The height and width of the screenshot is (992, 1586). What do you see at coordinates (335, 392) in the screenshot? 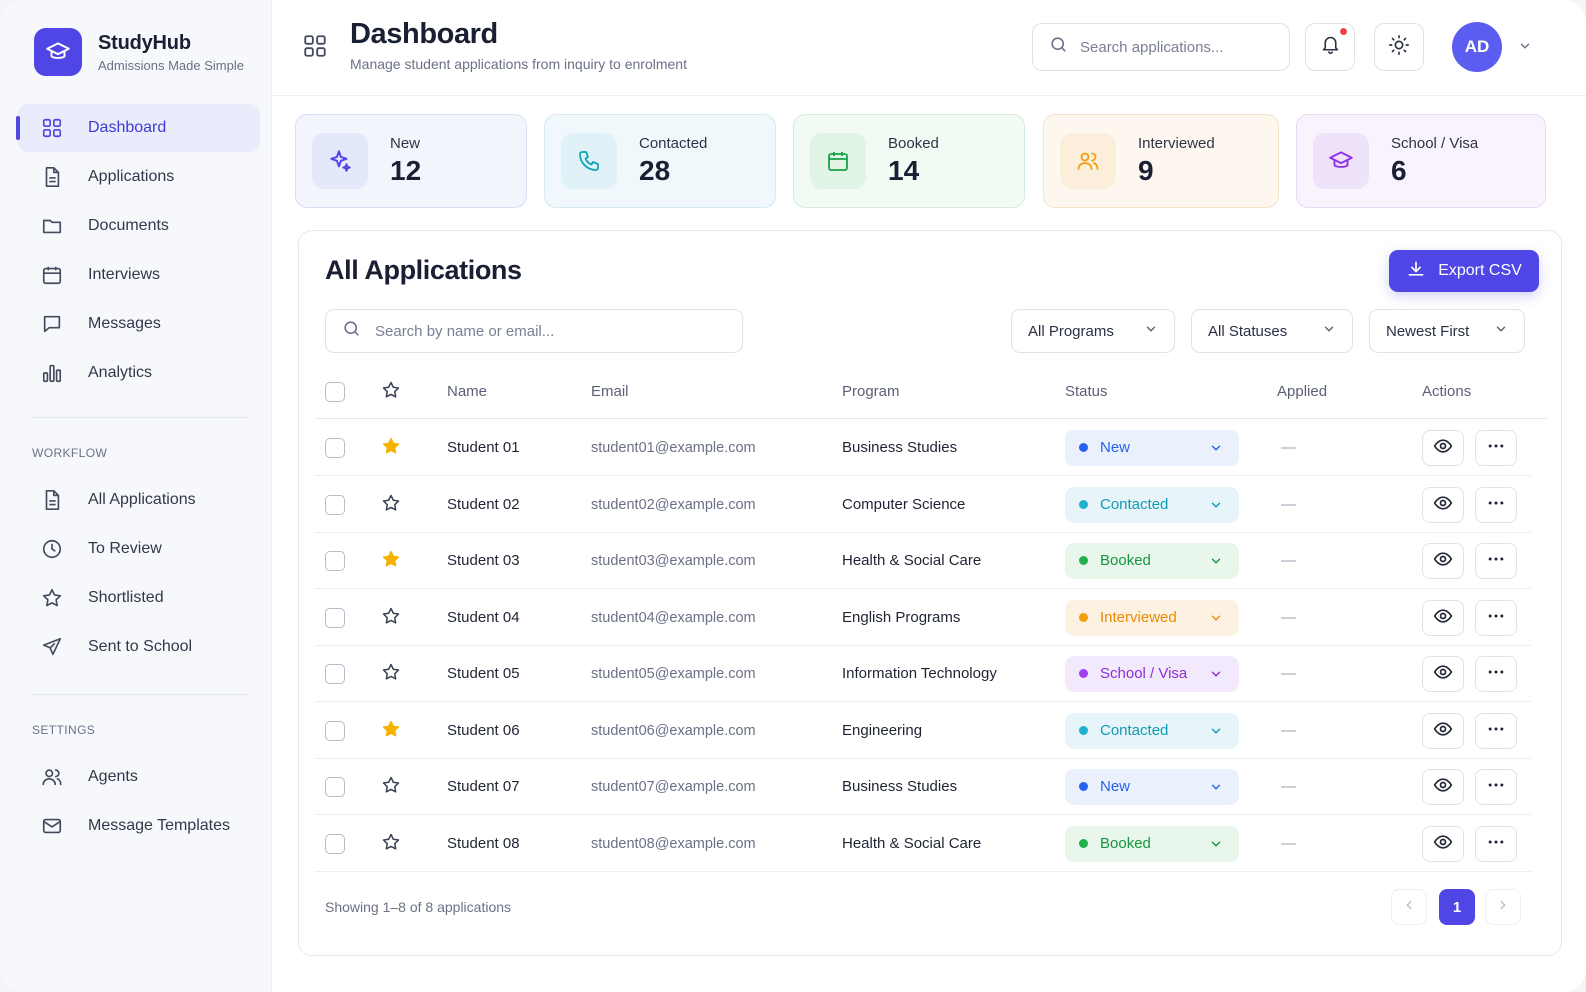
I see `select-all-checkbox` at bounding box center [335, 392].